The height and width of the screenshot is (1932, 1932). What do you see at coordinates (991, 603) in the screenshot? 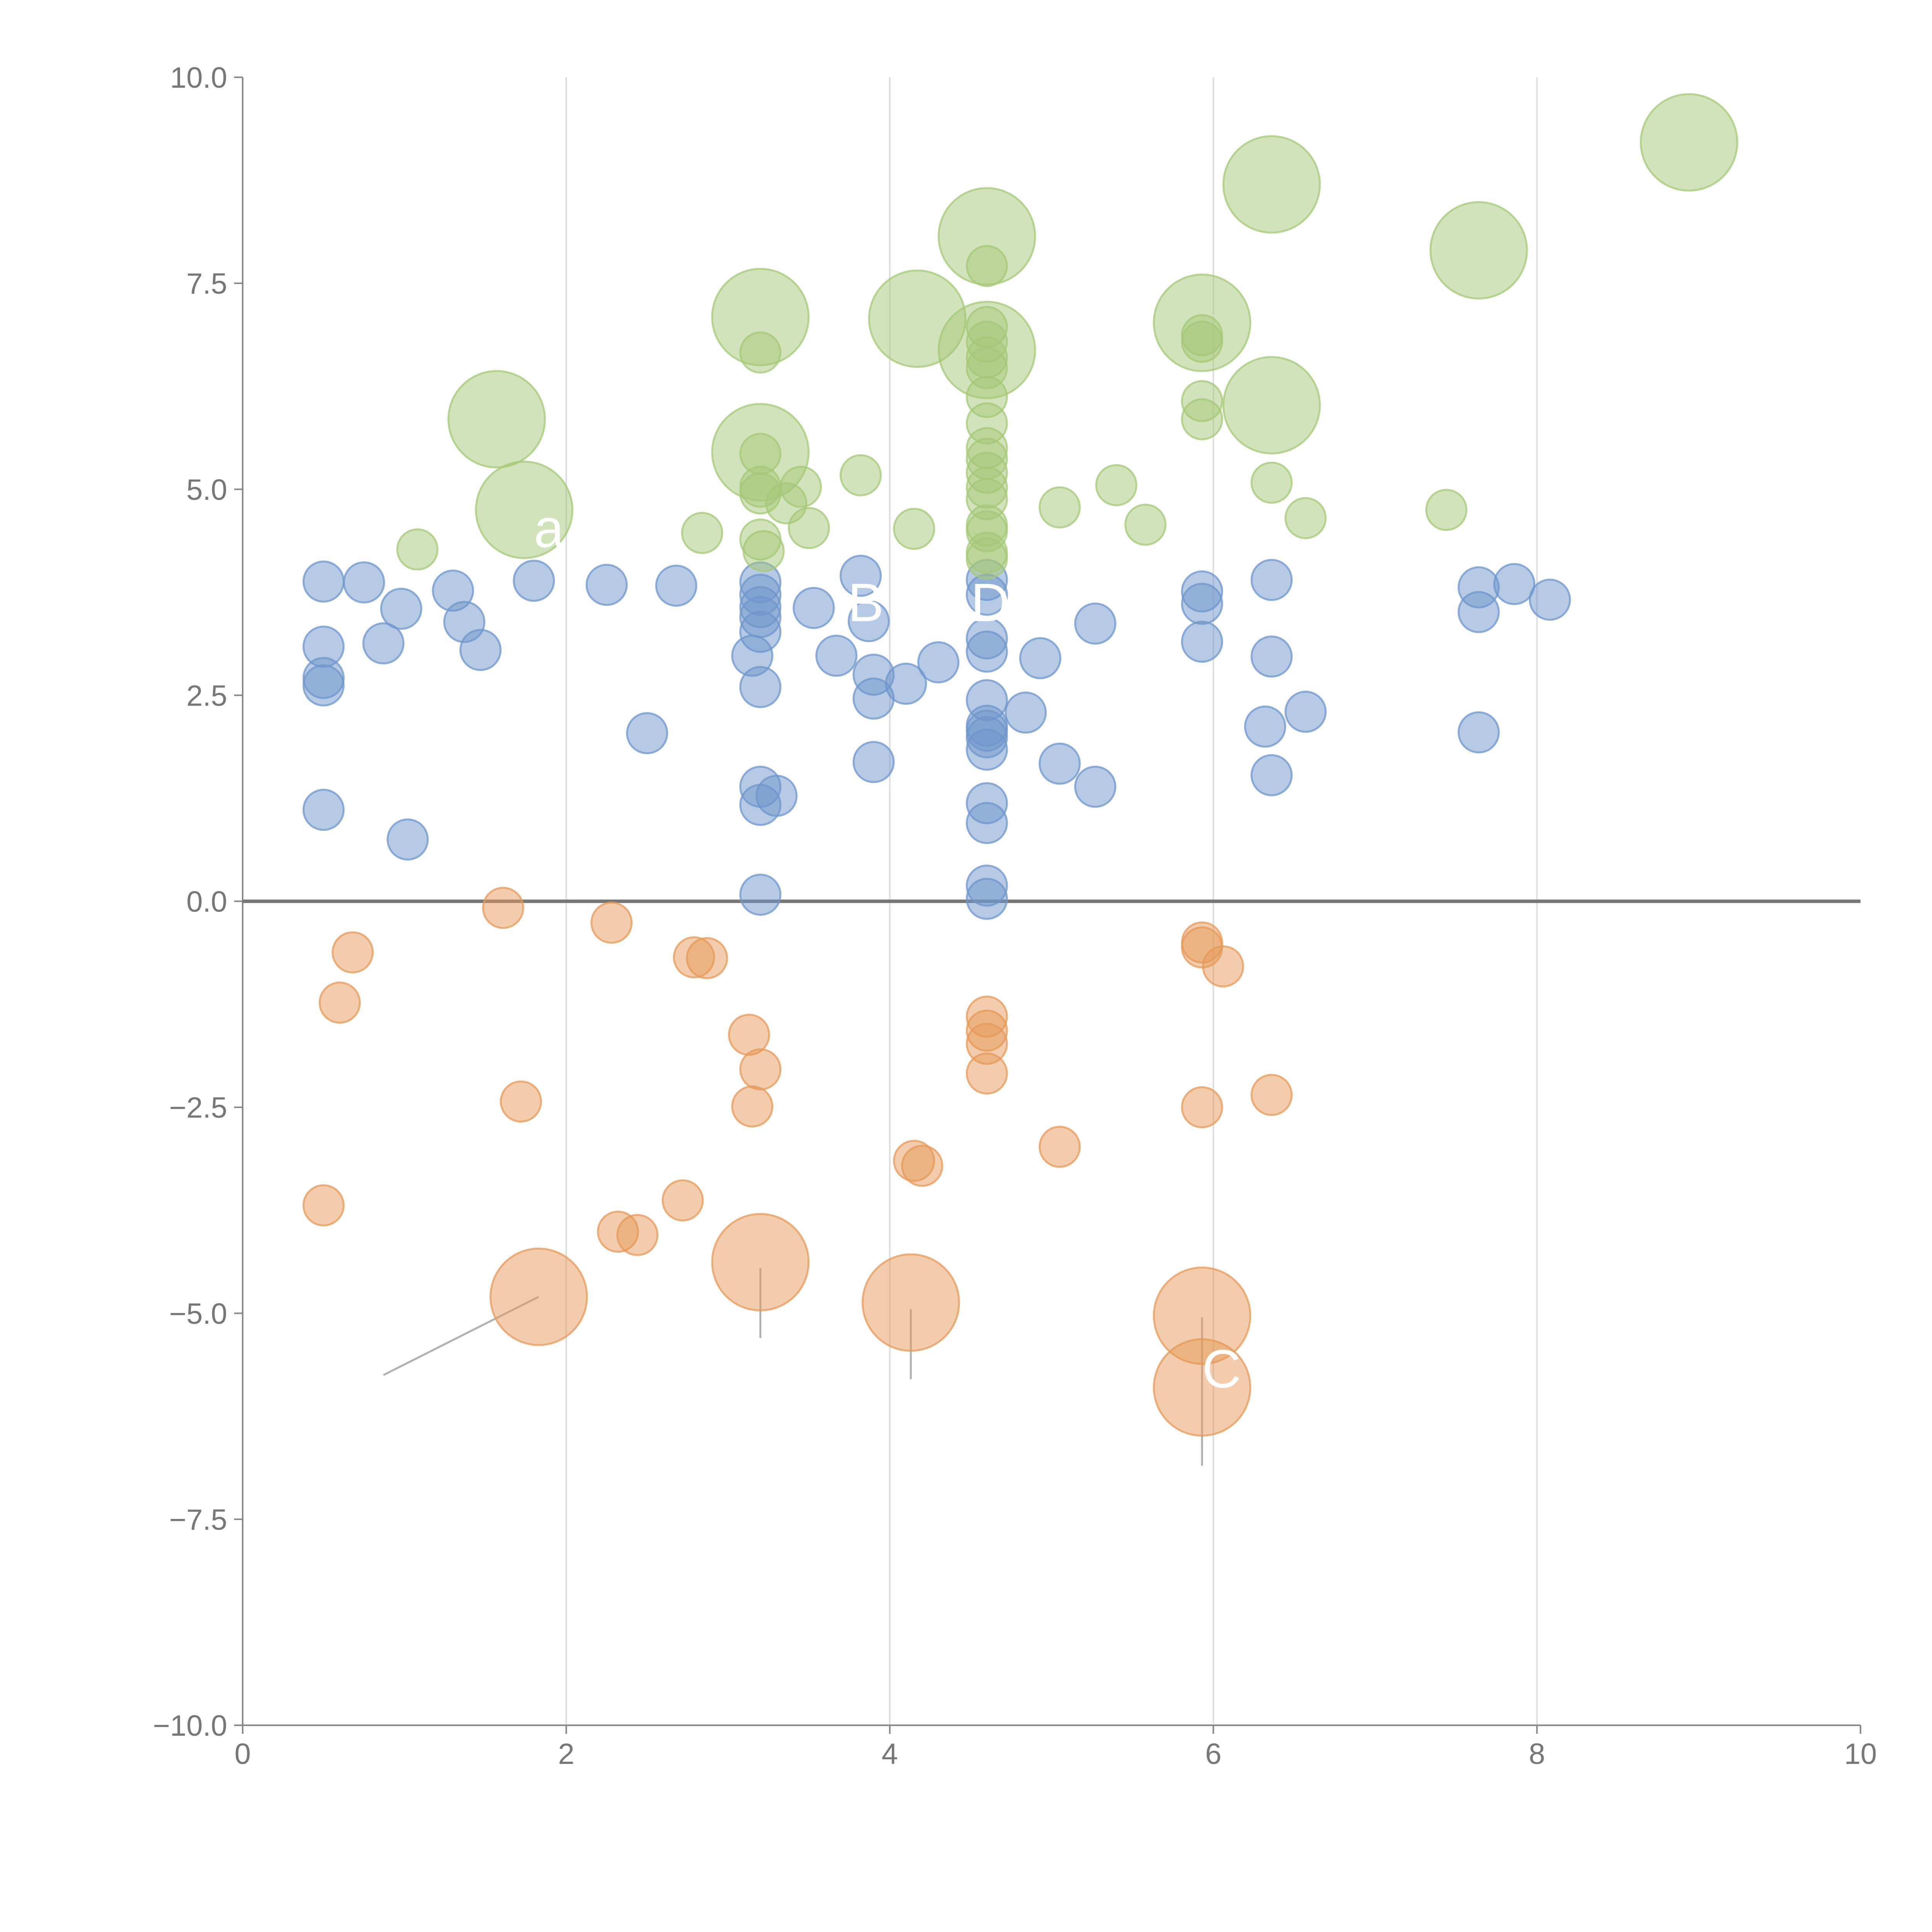
I see `annotation-label: D` at bounding box center [991, 603].